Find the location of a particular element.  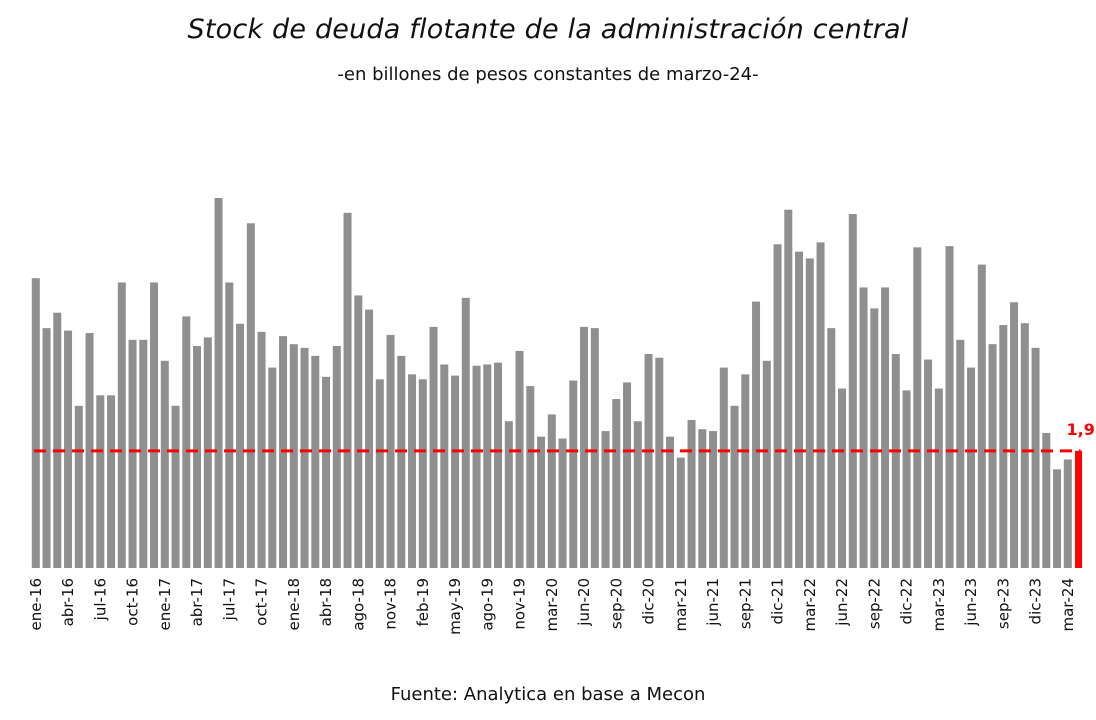

x-tick-label: ene-17 is located at coordinates (165, 604).